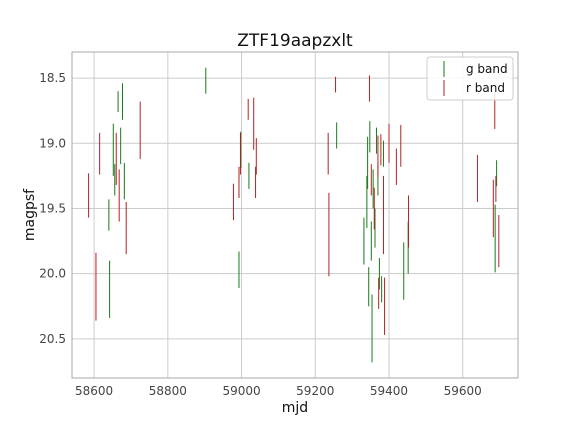 The height and width of the screenshot is (432, 576). Describe the element at coordinates (168, 391) in the screenshot. I see `x-tick-label: 58800` at that location.